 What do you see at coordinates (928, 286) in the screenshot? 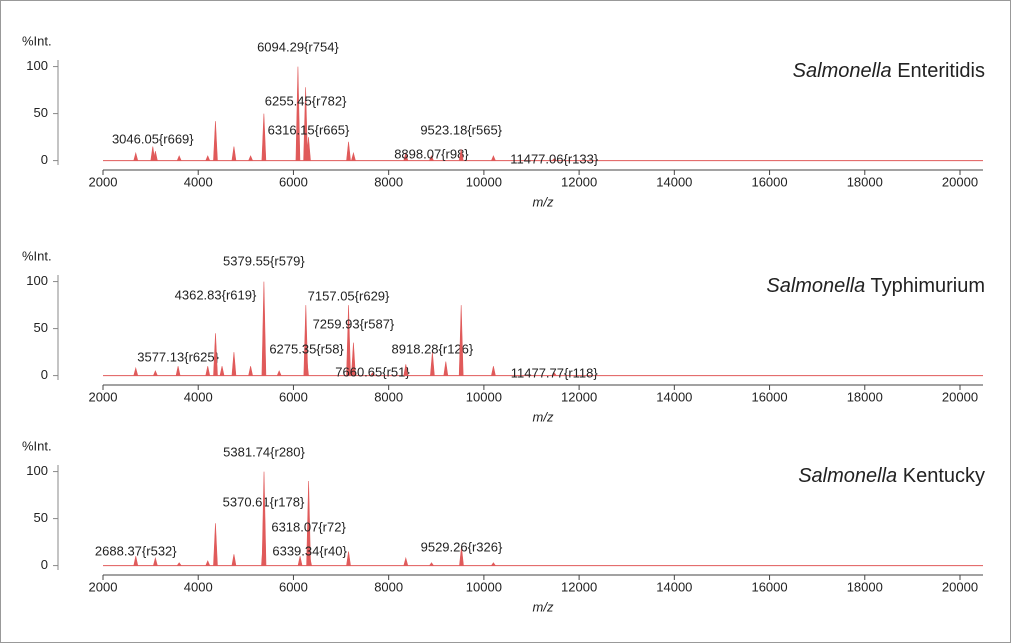
I see `serovar: Typhimurium` at bounding box center [928, 286].